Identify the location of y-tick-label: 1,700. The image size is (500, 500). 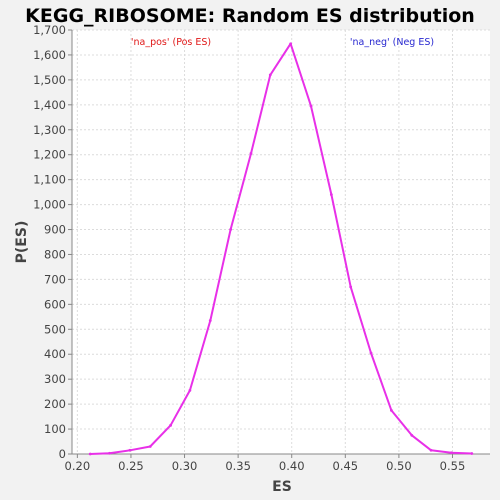
(49, 30).